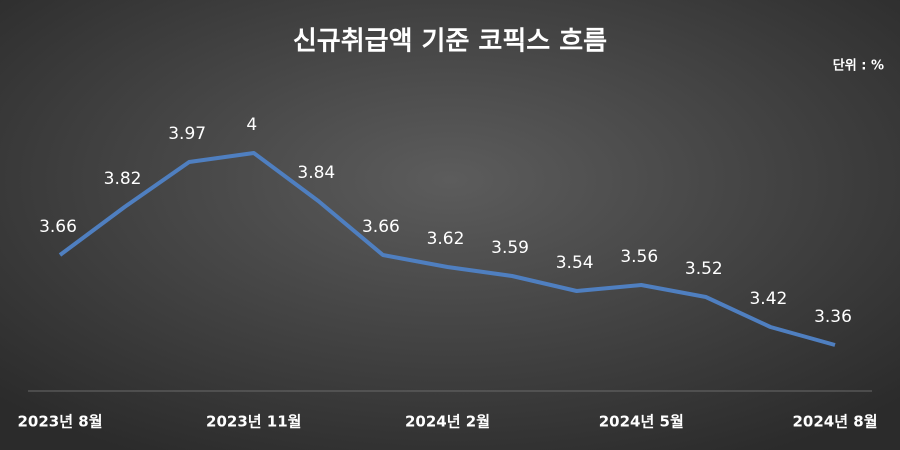 This screenshot has height=450, width=900. Describe the element at coordinates (447, 422) in the screenshot. I see `x-tick-label: 2024년 2월` at that location.